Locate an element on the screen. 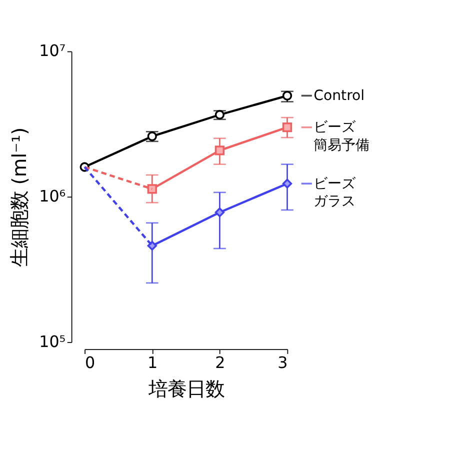 This screenshot has height=454, width=467. legend-label: ビーズ簡易予備 is located at coordinates (342, 137).